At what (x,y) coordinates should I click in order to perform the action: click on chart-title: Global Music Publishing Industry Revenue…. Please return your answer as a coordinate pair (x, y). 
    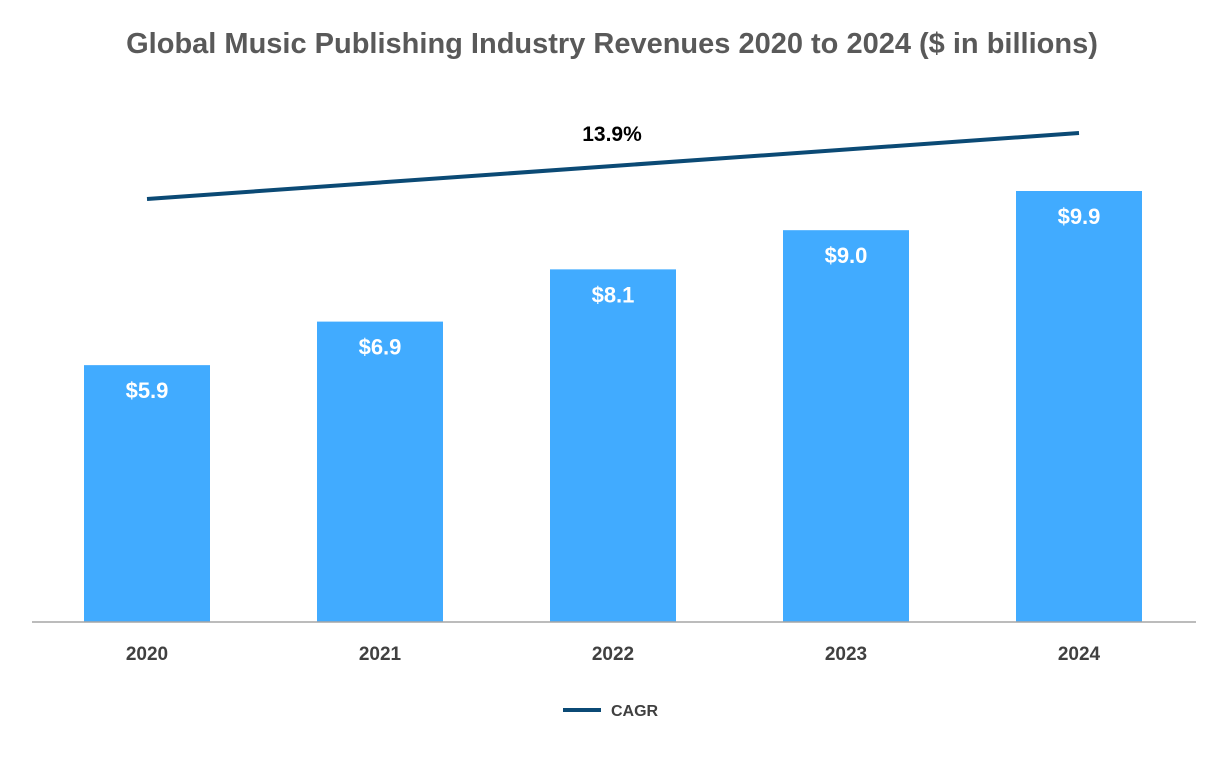
    Looking at the image, I should click on (612, 44).